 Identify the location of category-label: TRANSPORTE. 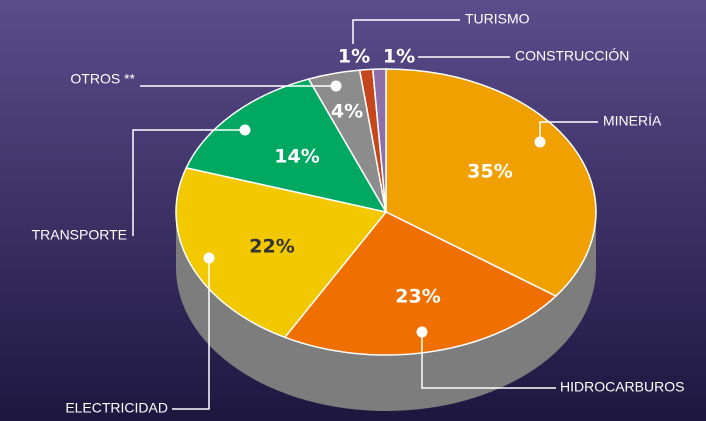
(79, 235).